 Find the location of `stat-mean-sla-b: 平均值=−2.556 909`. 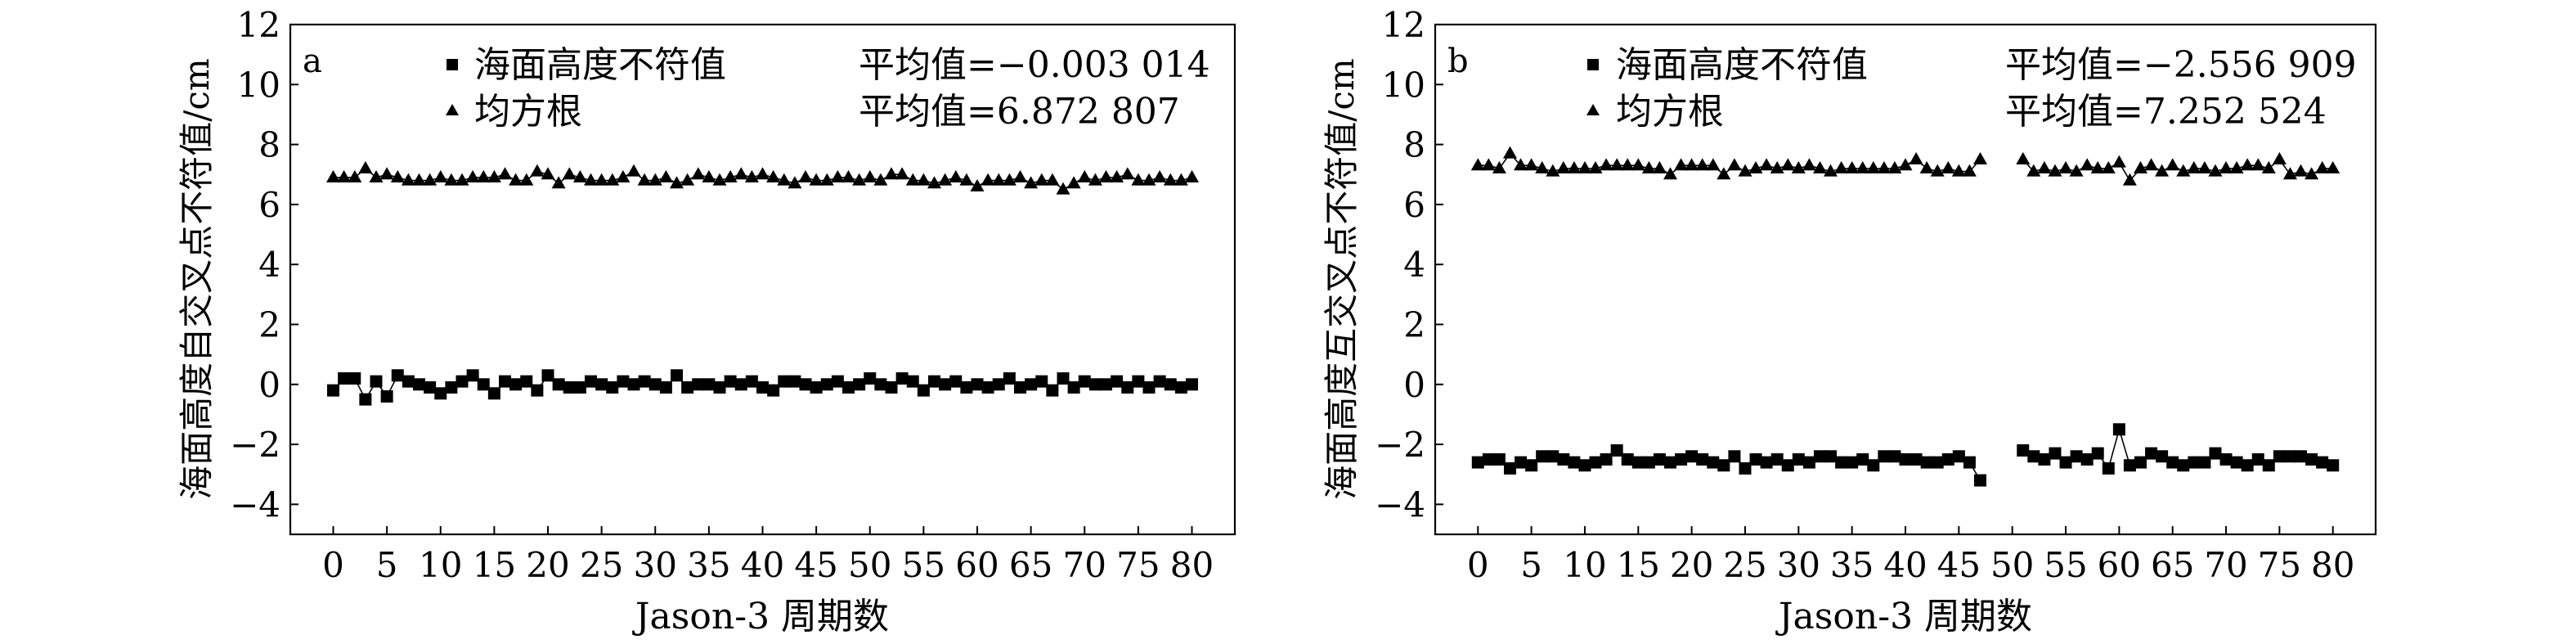

stat-mean-sla-b: 平均值=−2.556 909 is located at coordinates (2181, 65).